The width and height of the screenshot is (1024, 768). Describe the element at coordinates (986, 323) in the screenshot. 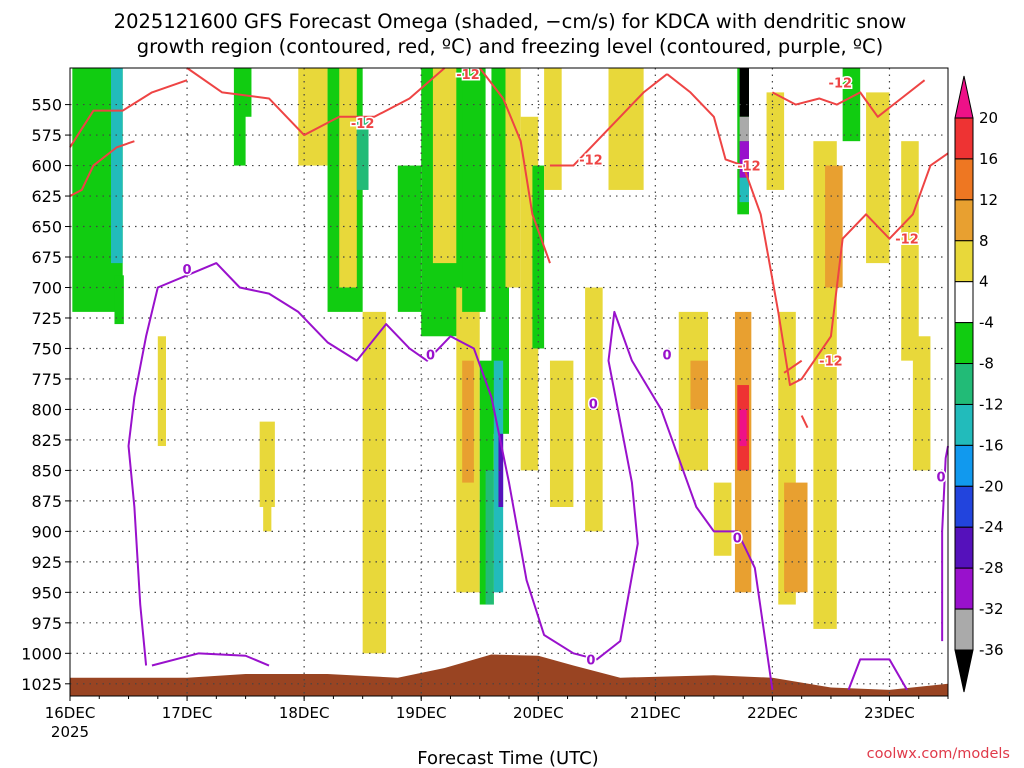

I see `colorbar-tick-5: -4` at that location.